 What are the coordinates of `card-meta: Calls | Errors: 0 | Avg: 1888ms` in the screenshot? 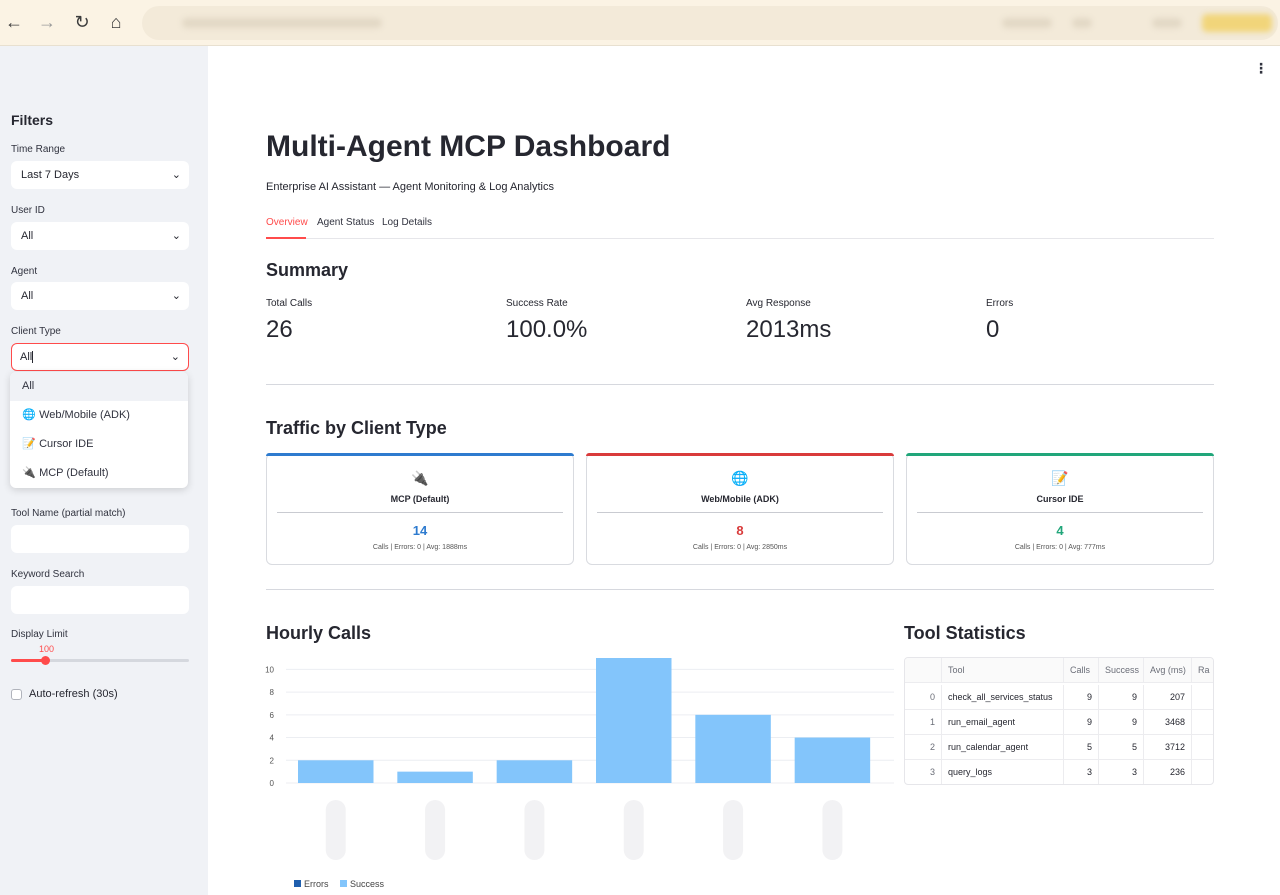 It's located at (420, 547).